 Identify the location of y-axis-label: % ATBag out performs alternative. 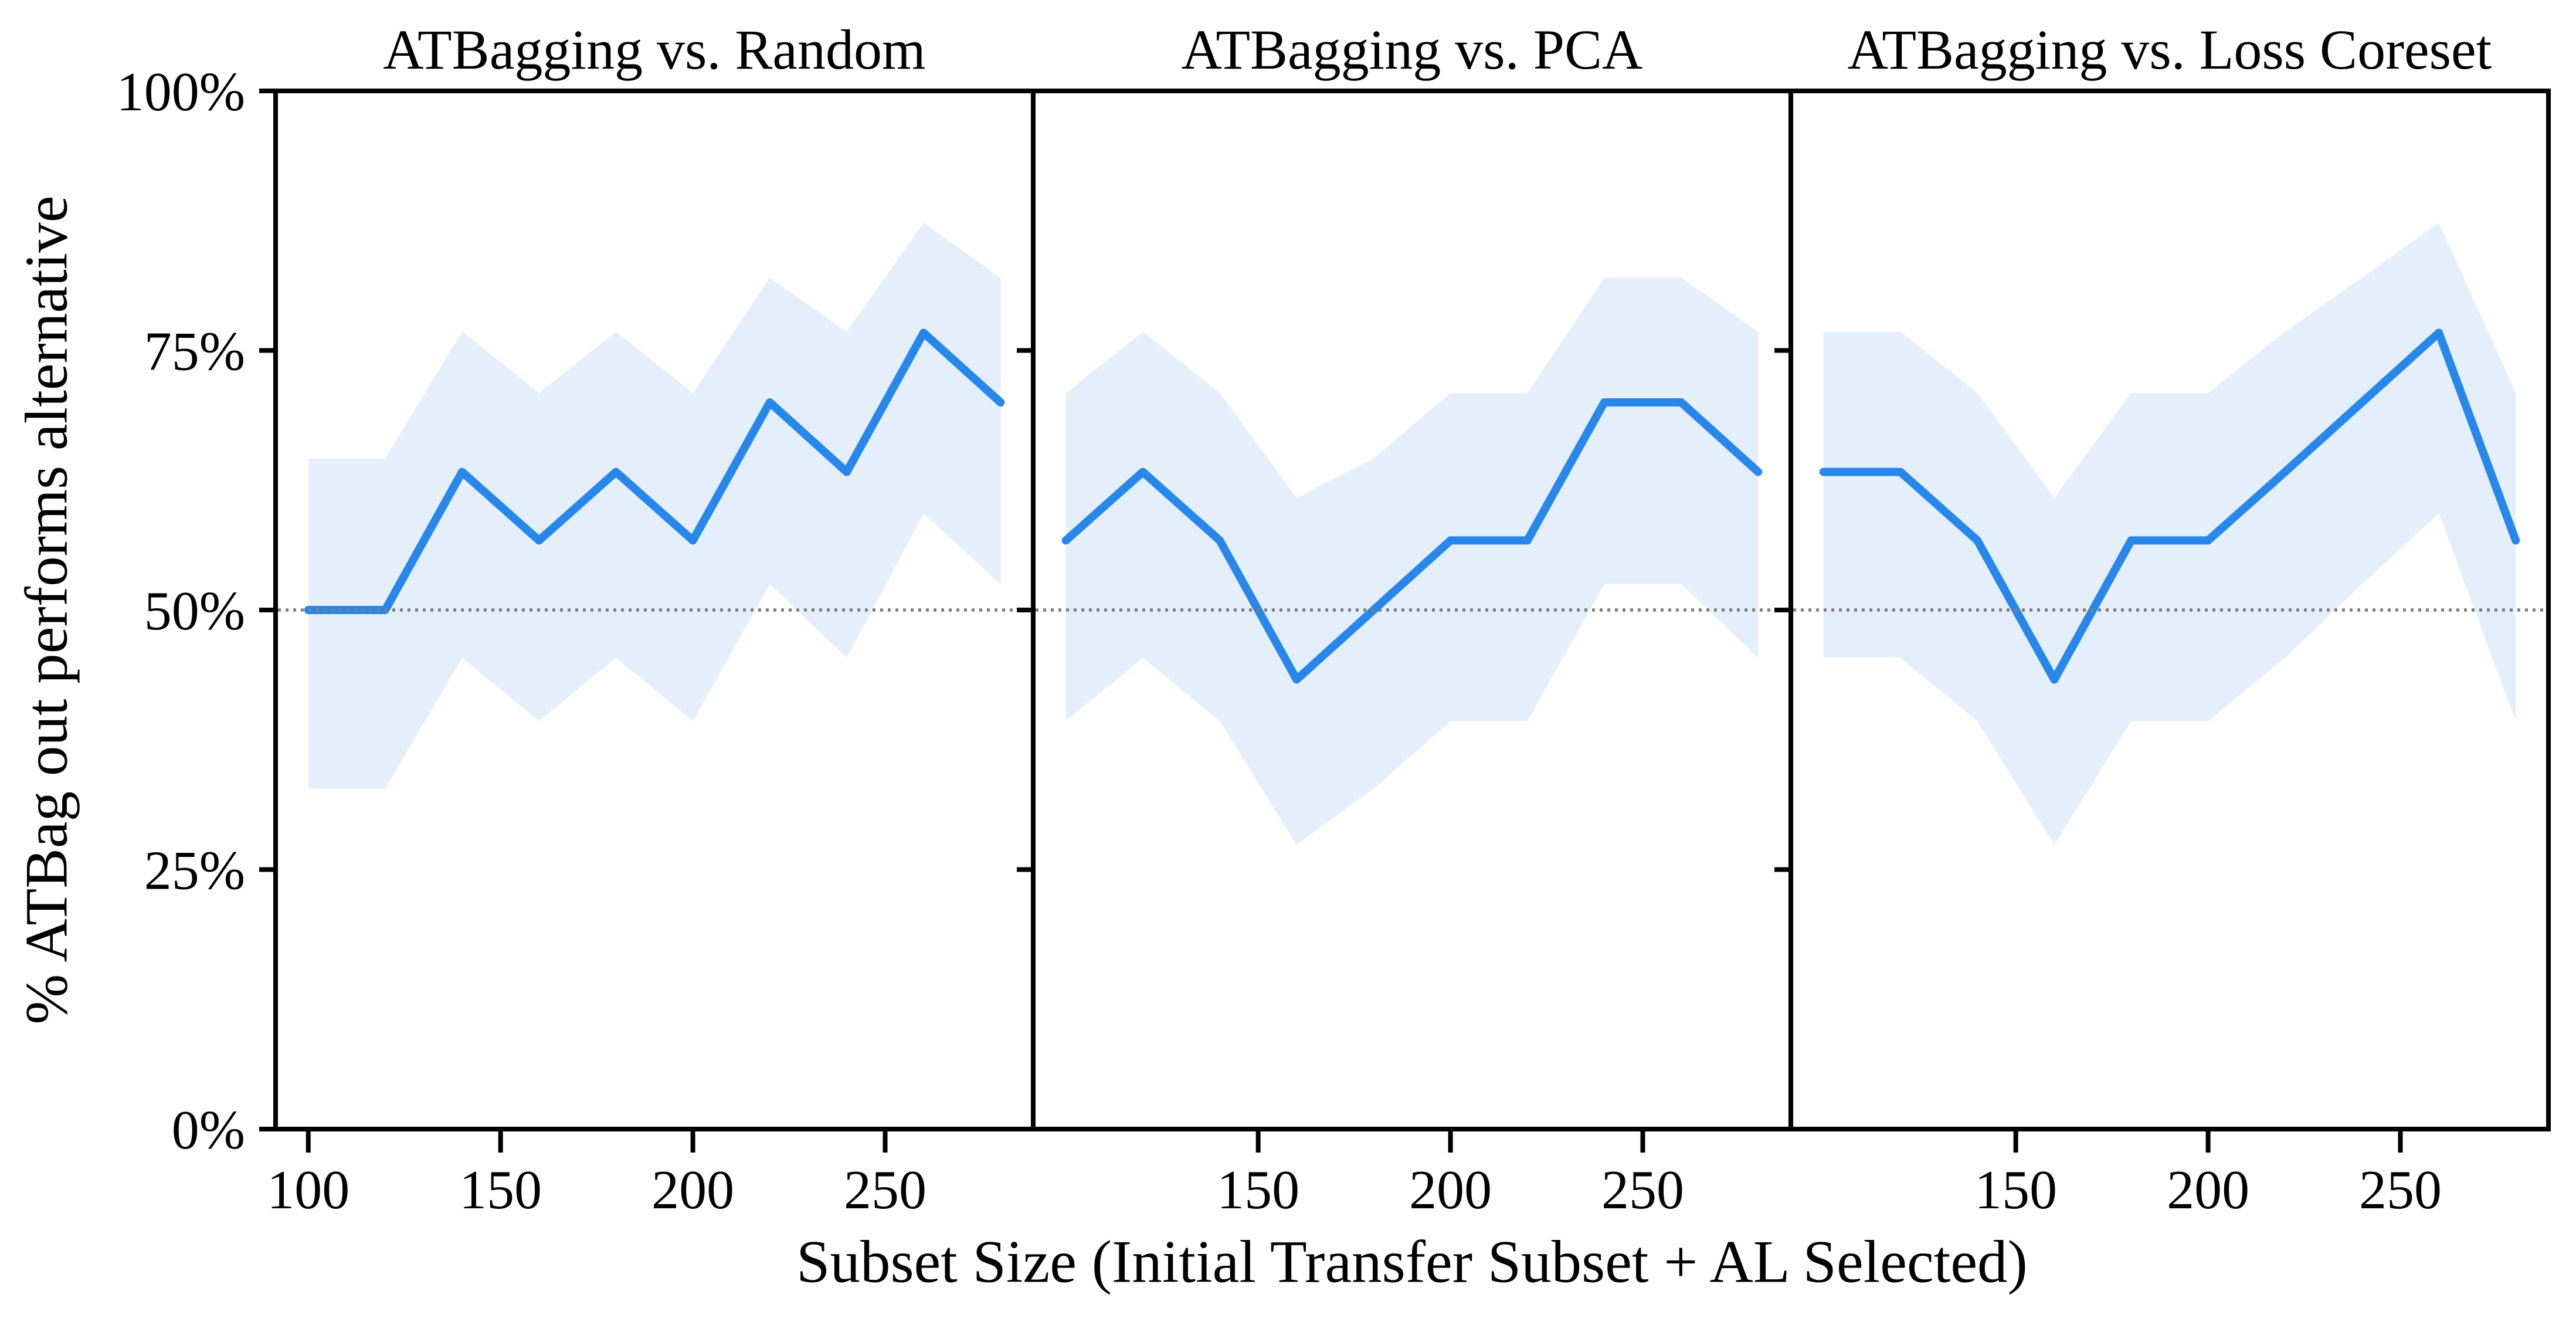
(46, 610).